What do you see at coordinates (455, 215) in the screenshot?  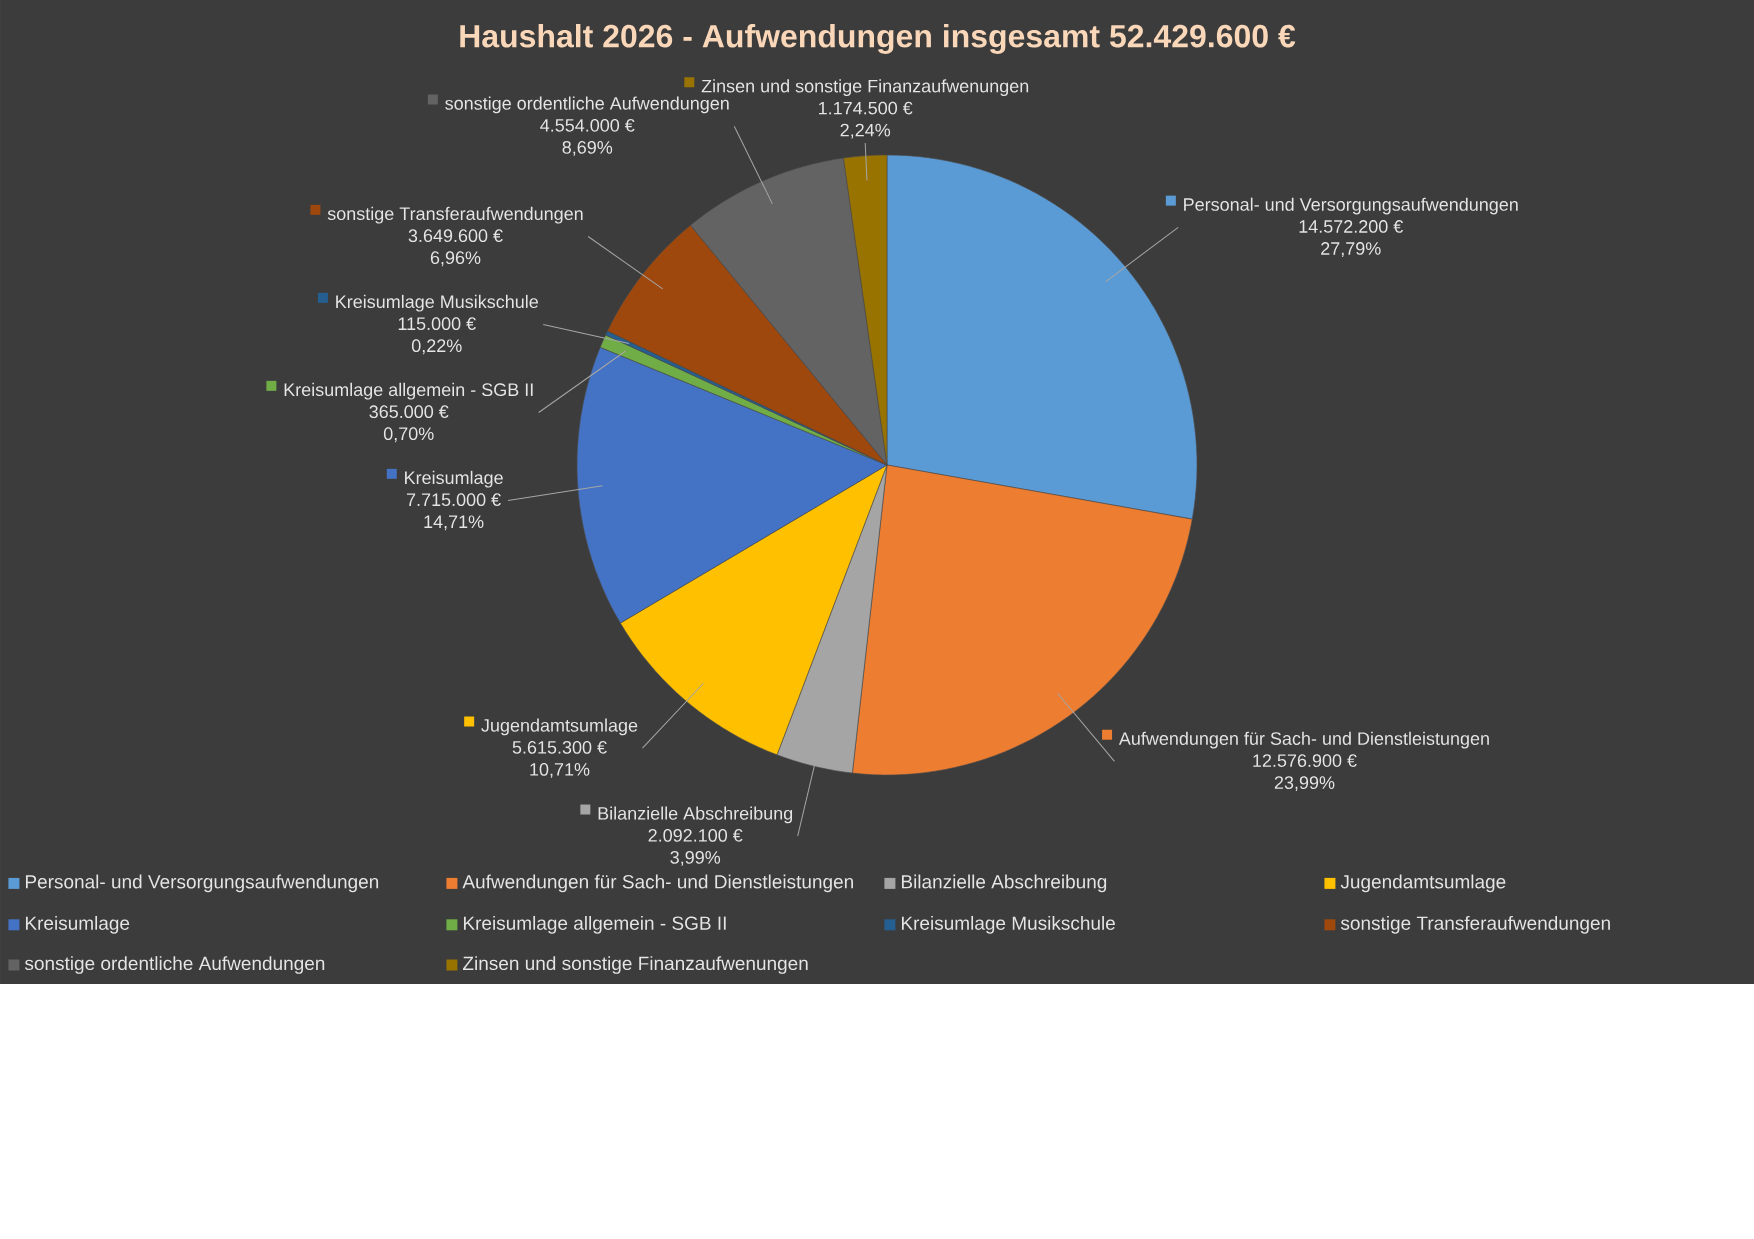 I see `legend-label: sonstige Transferaufwendungen` at bounding box center [455, 215].